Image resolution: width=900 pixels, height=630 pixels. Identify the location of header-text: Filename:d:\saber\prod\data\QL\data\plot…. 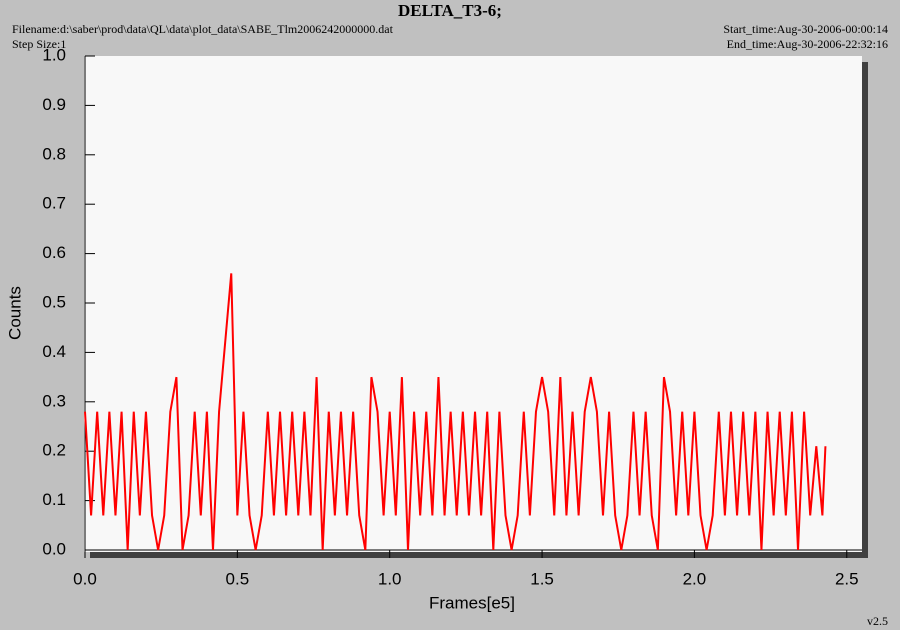
(203, 29).